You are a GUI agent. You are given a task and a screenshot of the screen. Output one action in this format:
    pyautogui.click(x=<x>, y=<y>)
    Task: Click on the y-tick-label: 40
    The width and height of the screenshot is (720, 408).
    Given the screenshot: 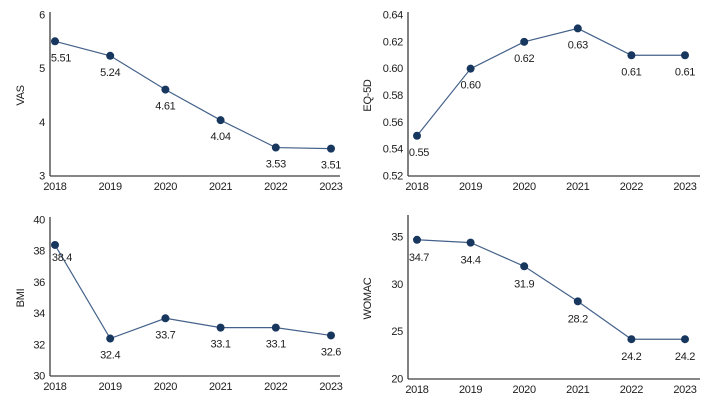 What is the action you would take?
    pyautogui.click(x=39, y=221)
    